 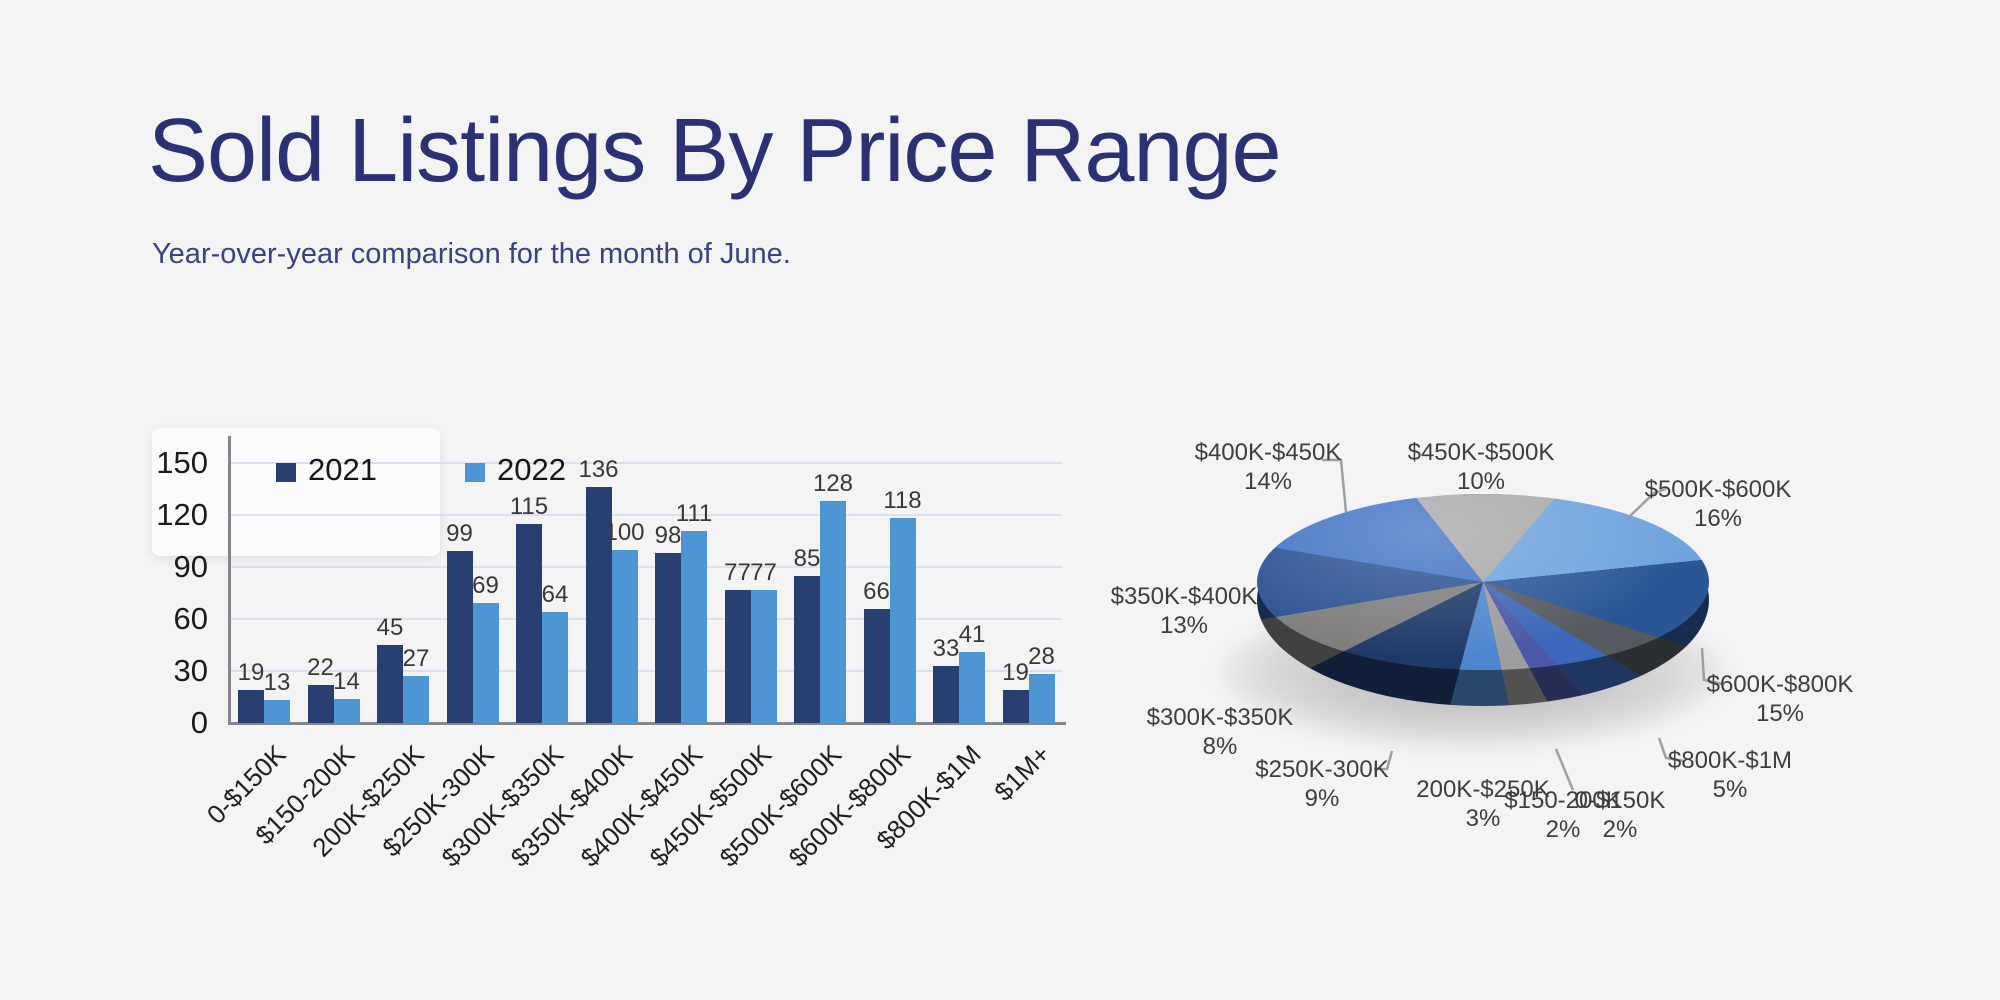 I want to click on pie-label-range: $800K-$1M, so click(x=1730, y=760).